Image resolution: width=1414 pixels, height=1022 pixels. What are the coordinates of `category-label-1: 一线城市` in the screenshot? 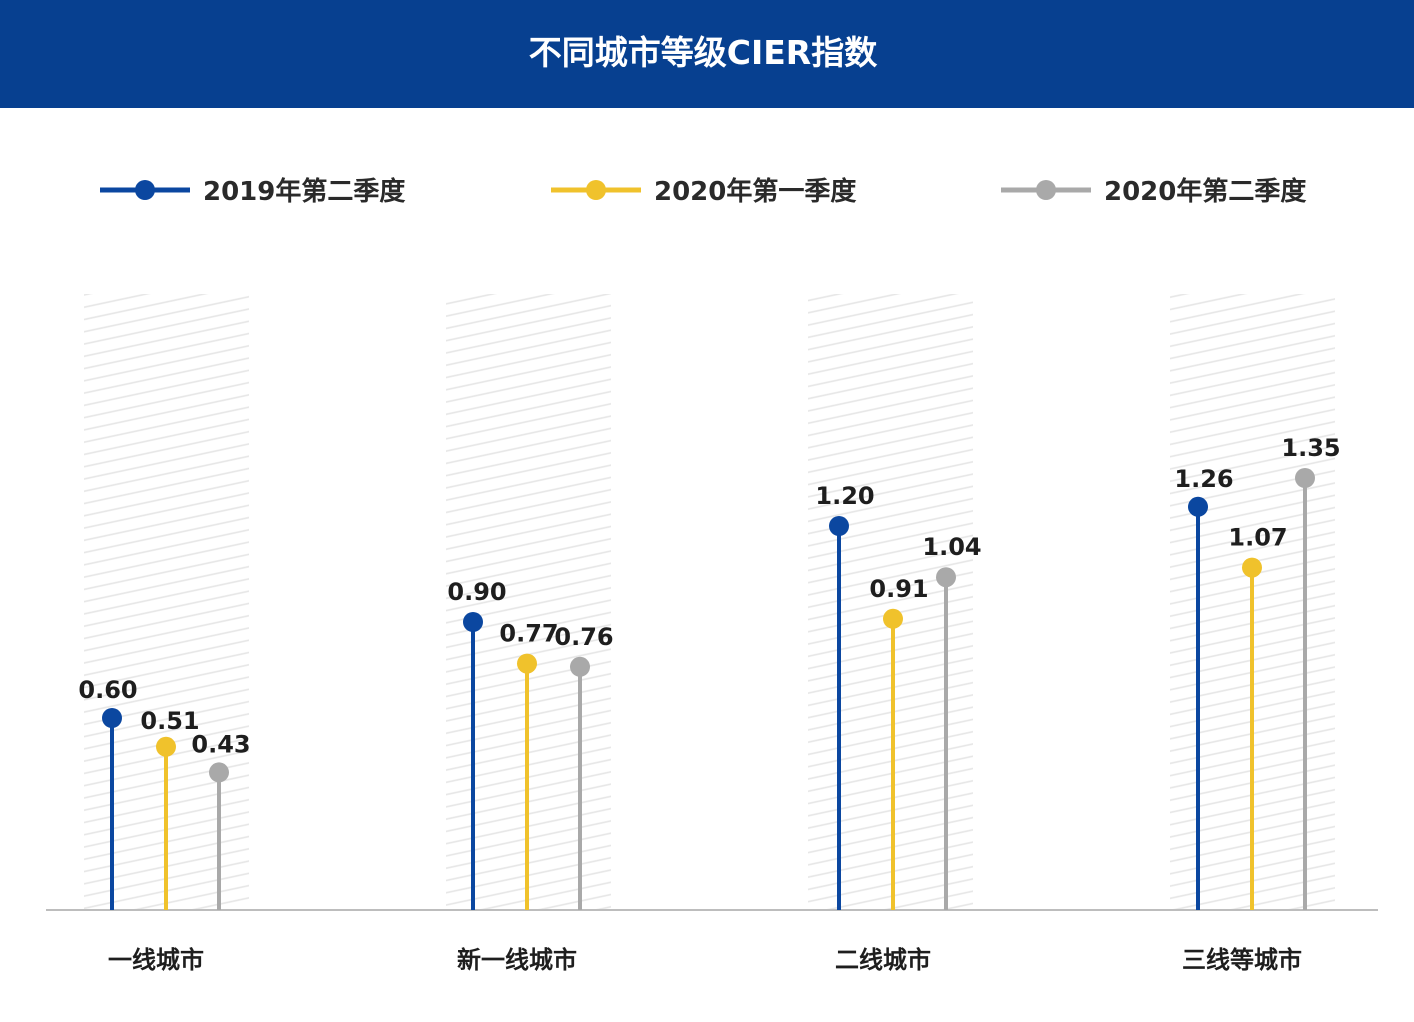 It's located at (156, 960).